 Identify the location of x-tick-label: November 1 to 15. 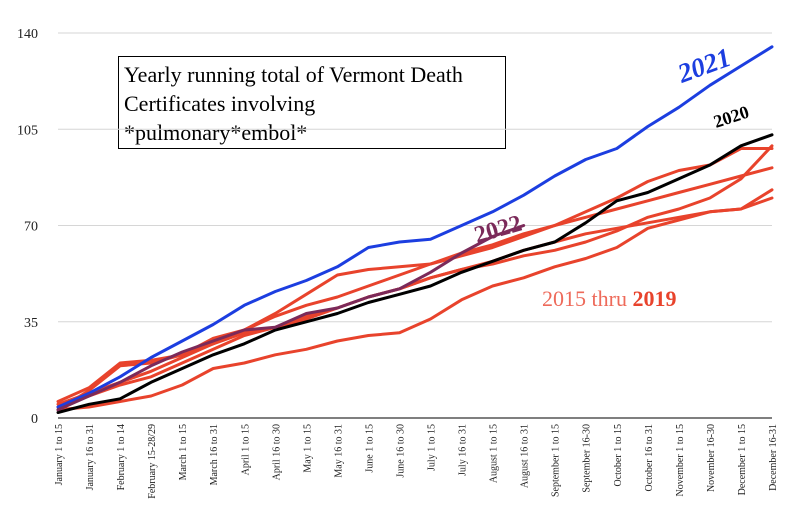
(680, 460).